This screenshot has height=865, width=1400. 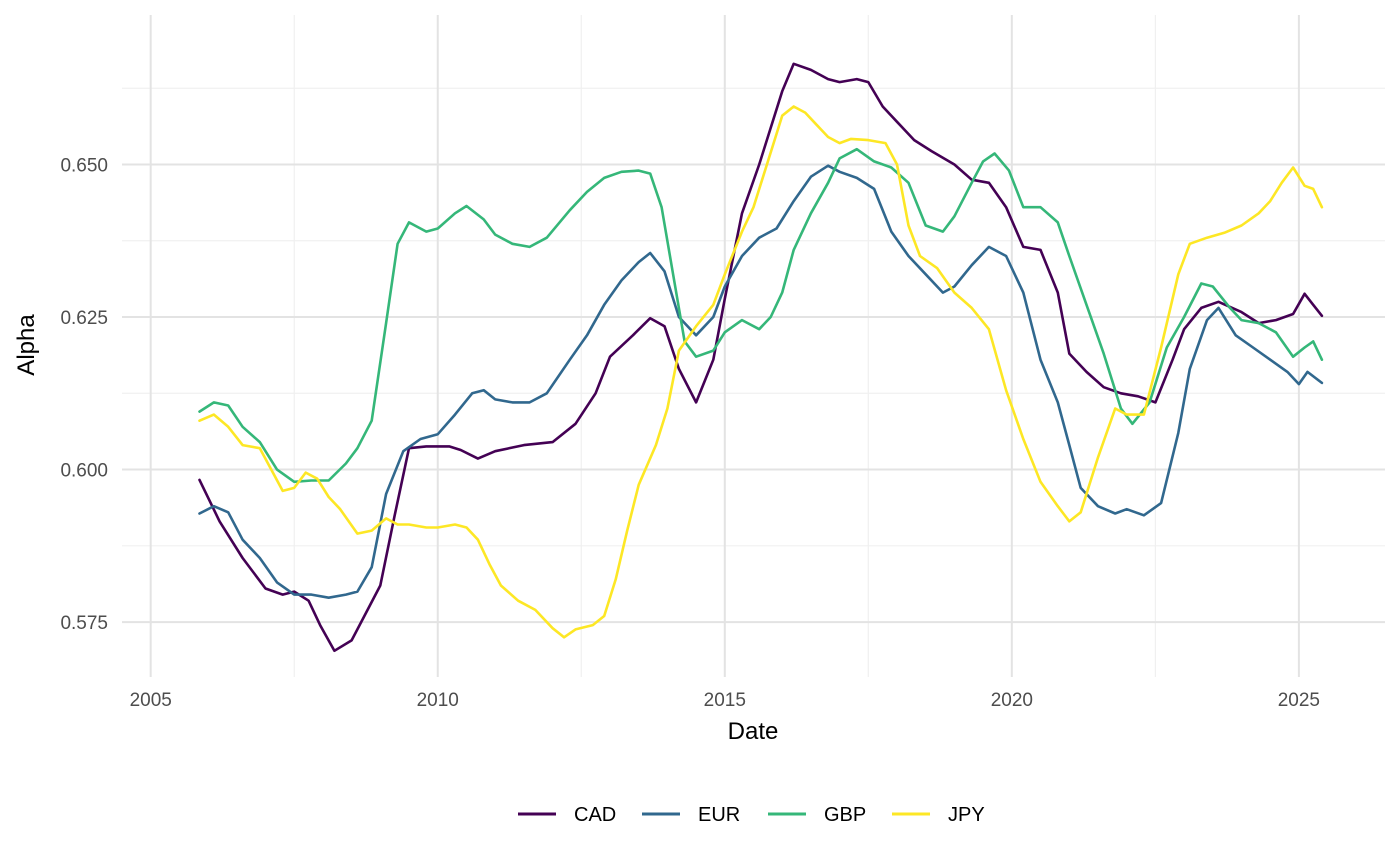 I want to click on legend-label-jpy: JPY, so click(x=966, y=815).